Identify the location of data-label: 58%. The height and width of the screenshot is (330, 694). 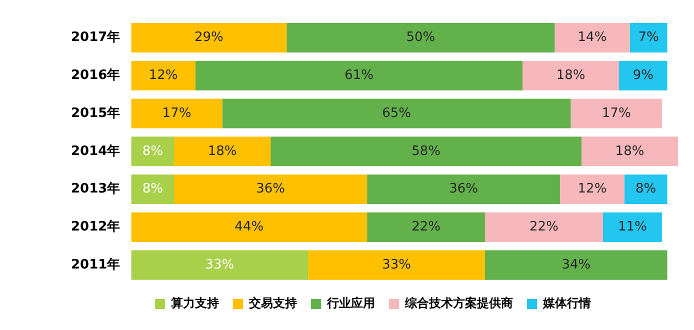
(426, 151).